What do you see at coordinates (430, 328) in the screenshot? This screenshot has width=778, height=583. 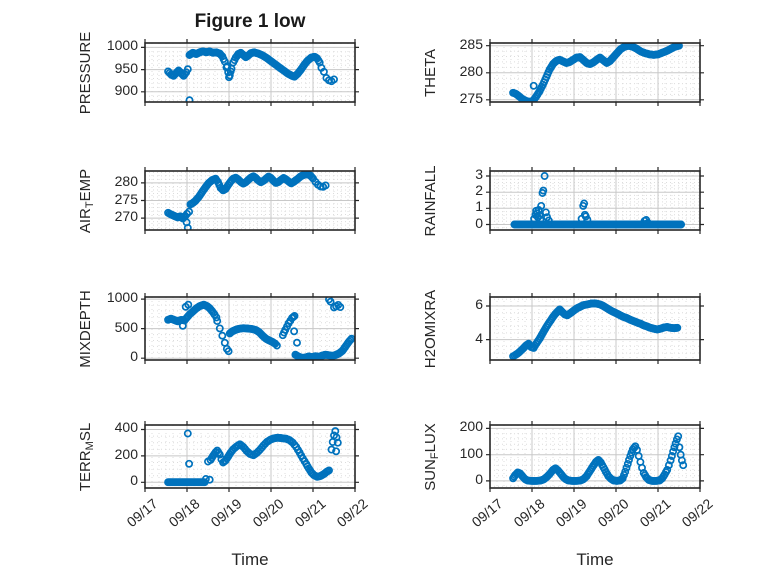 I see `y-axis-label-h2omixra: H2OMIXRA` at bounding box center [430, 328].